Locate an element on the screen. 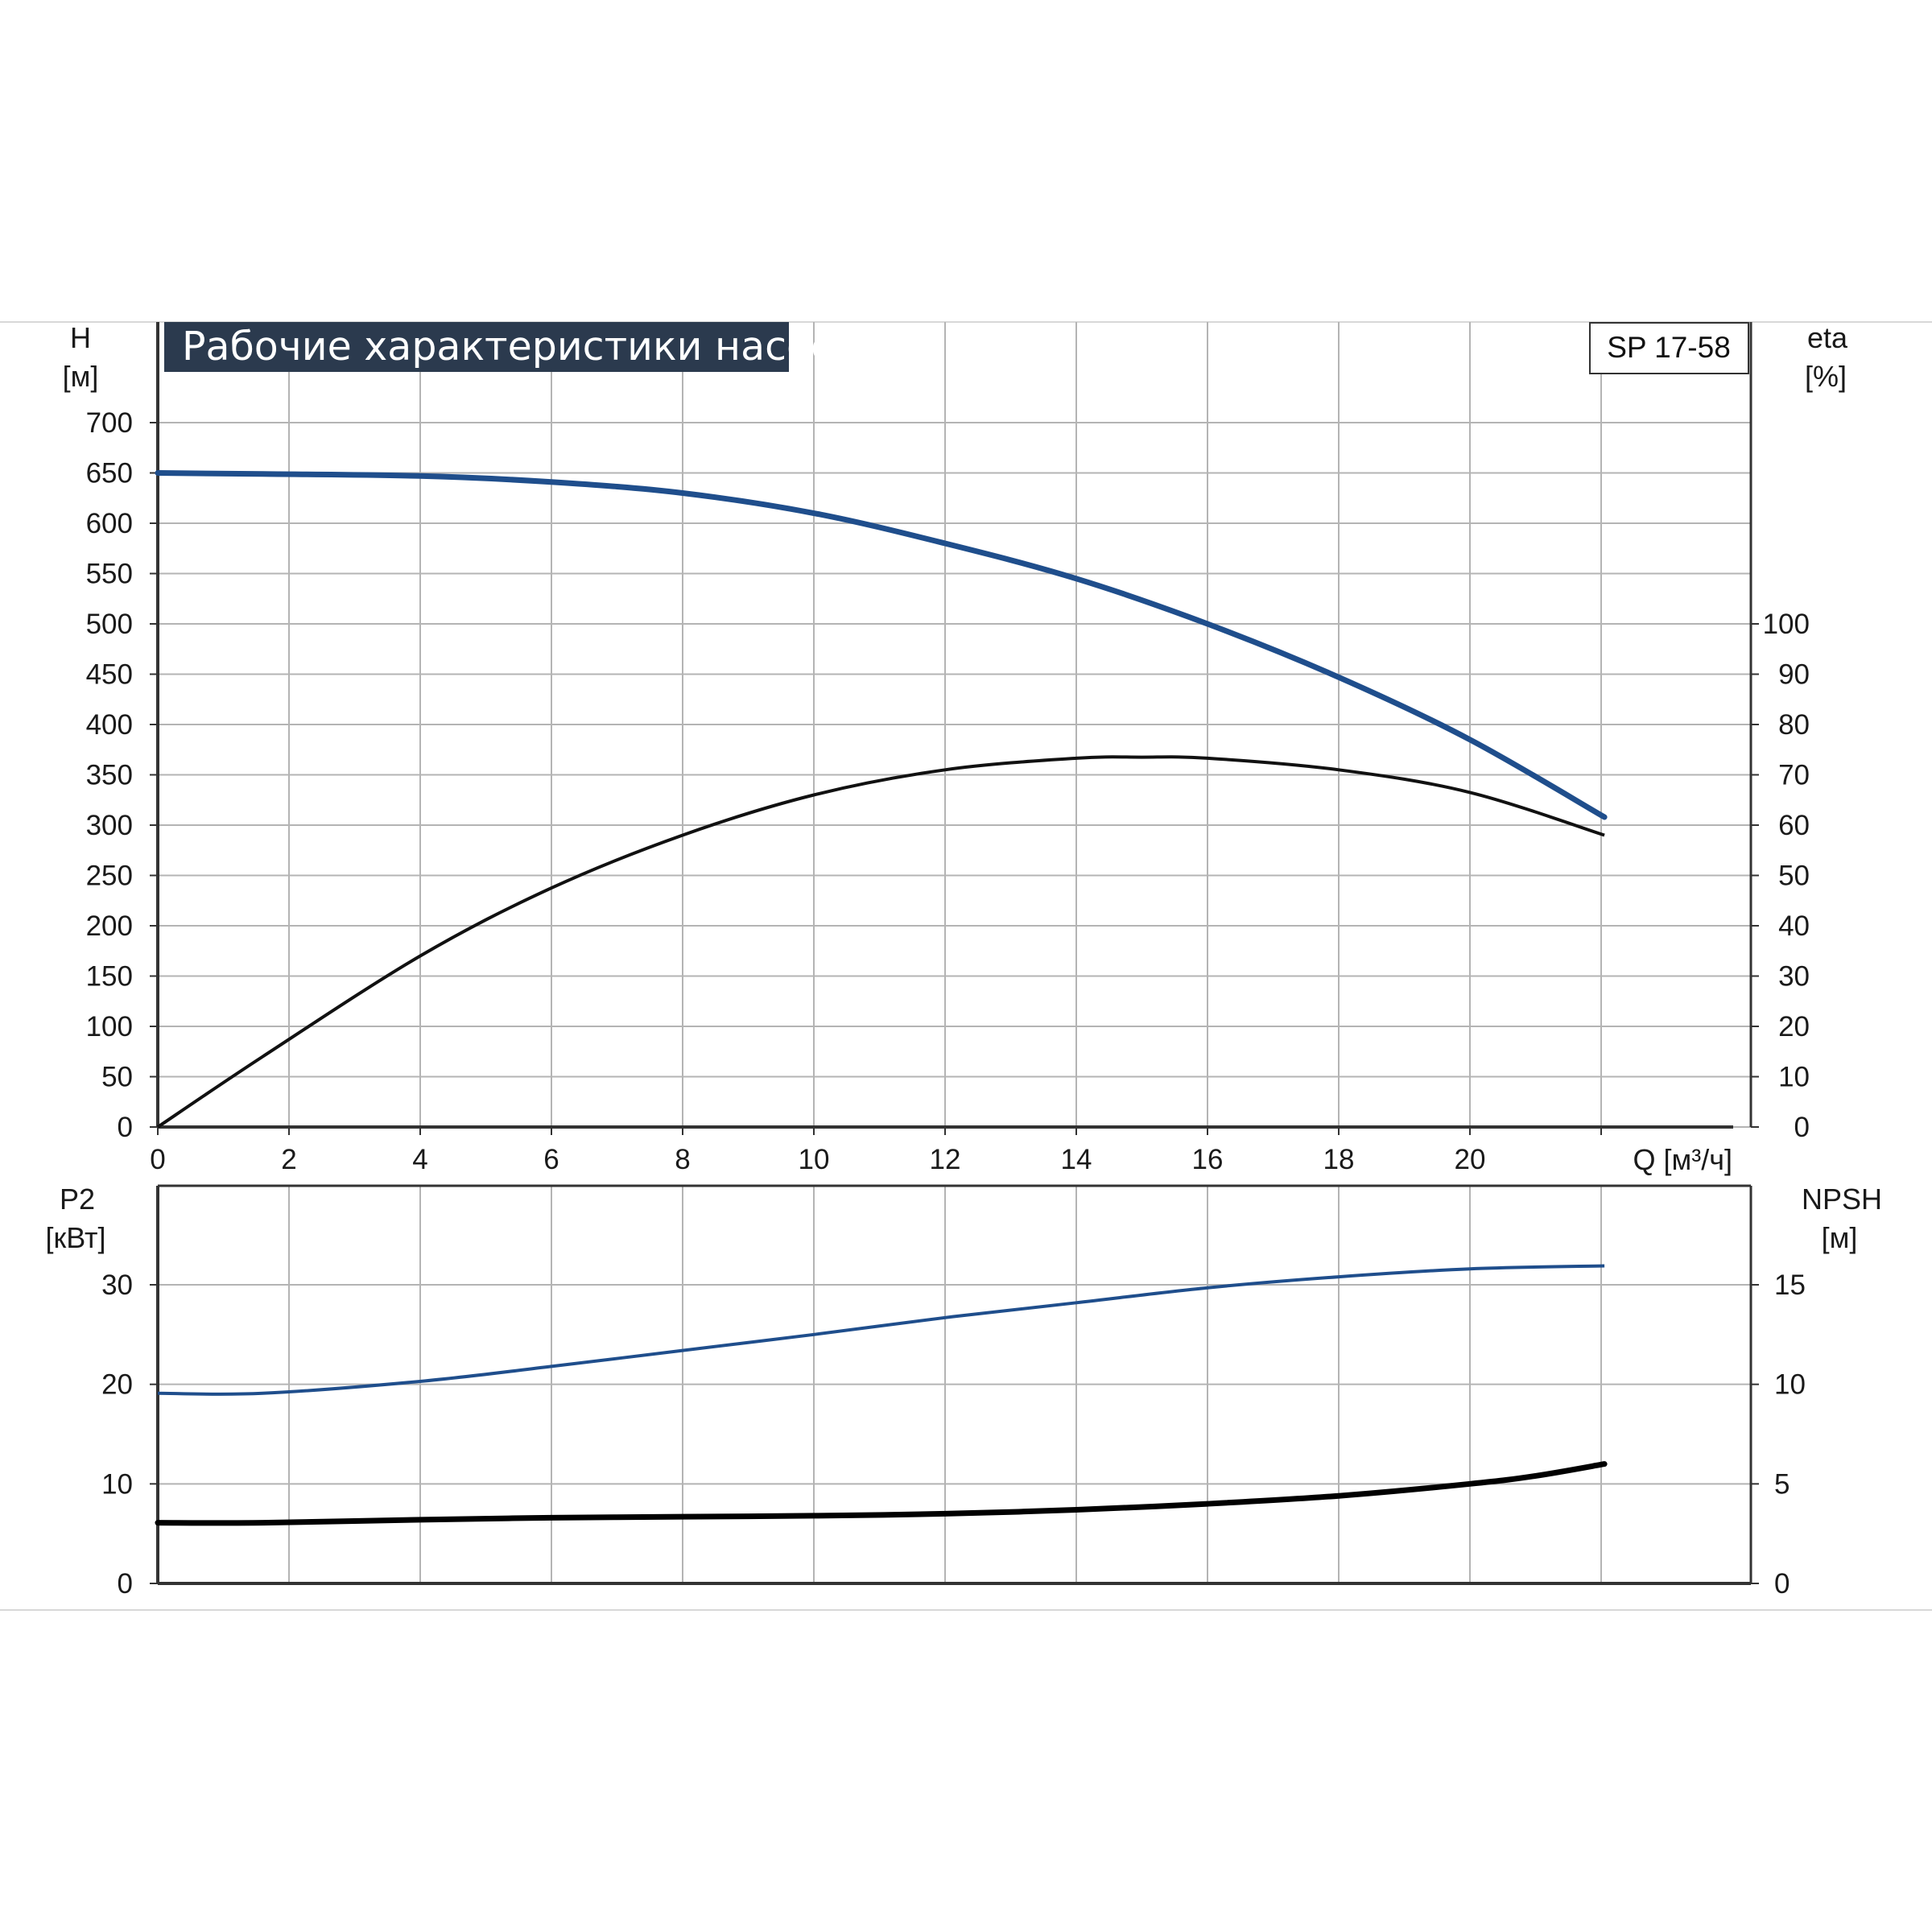 Image resolution: width=1932 pixels, height=1932 pixels. flow-axis-label: Q [м³/ч] is located at coordinates (1683, 1159).